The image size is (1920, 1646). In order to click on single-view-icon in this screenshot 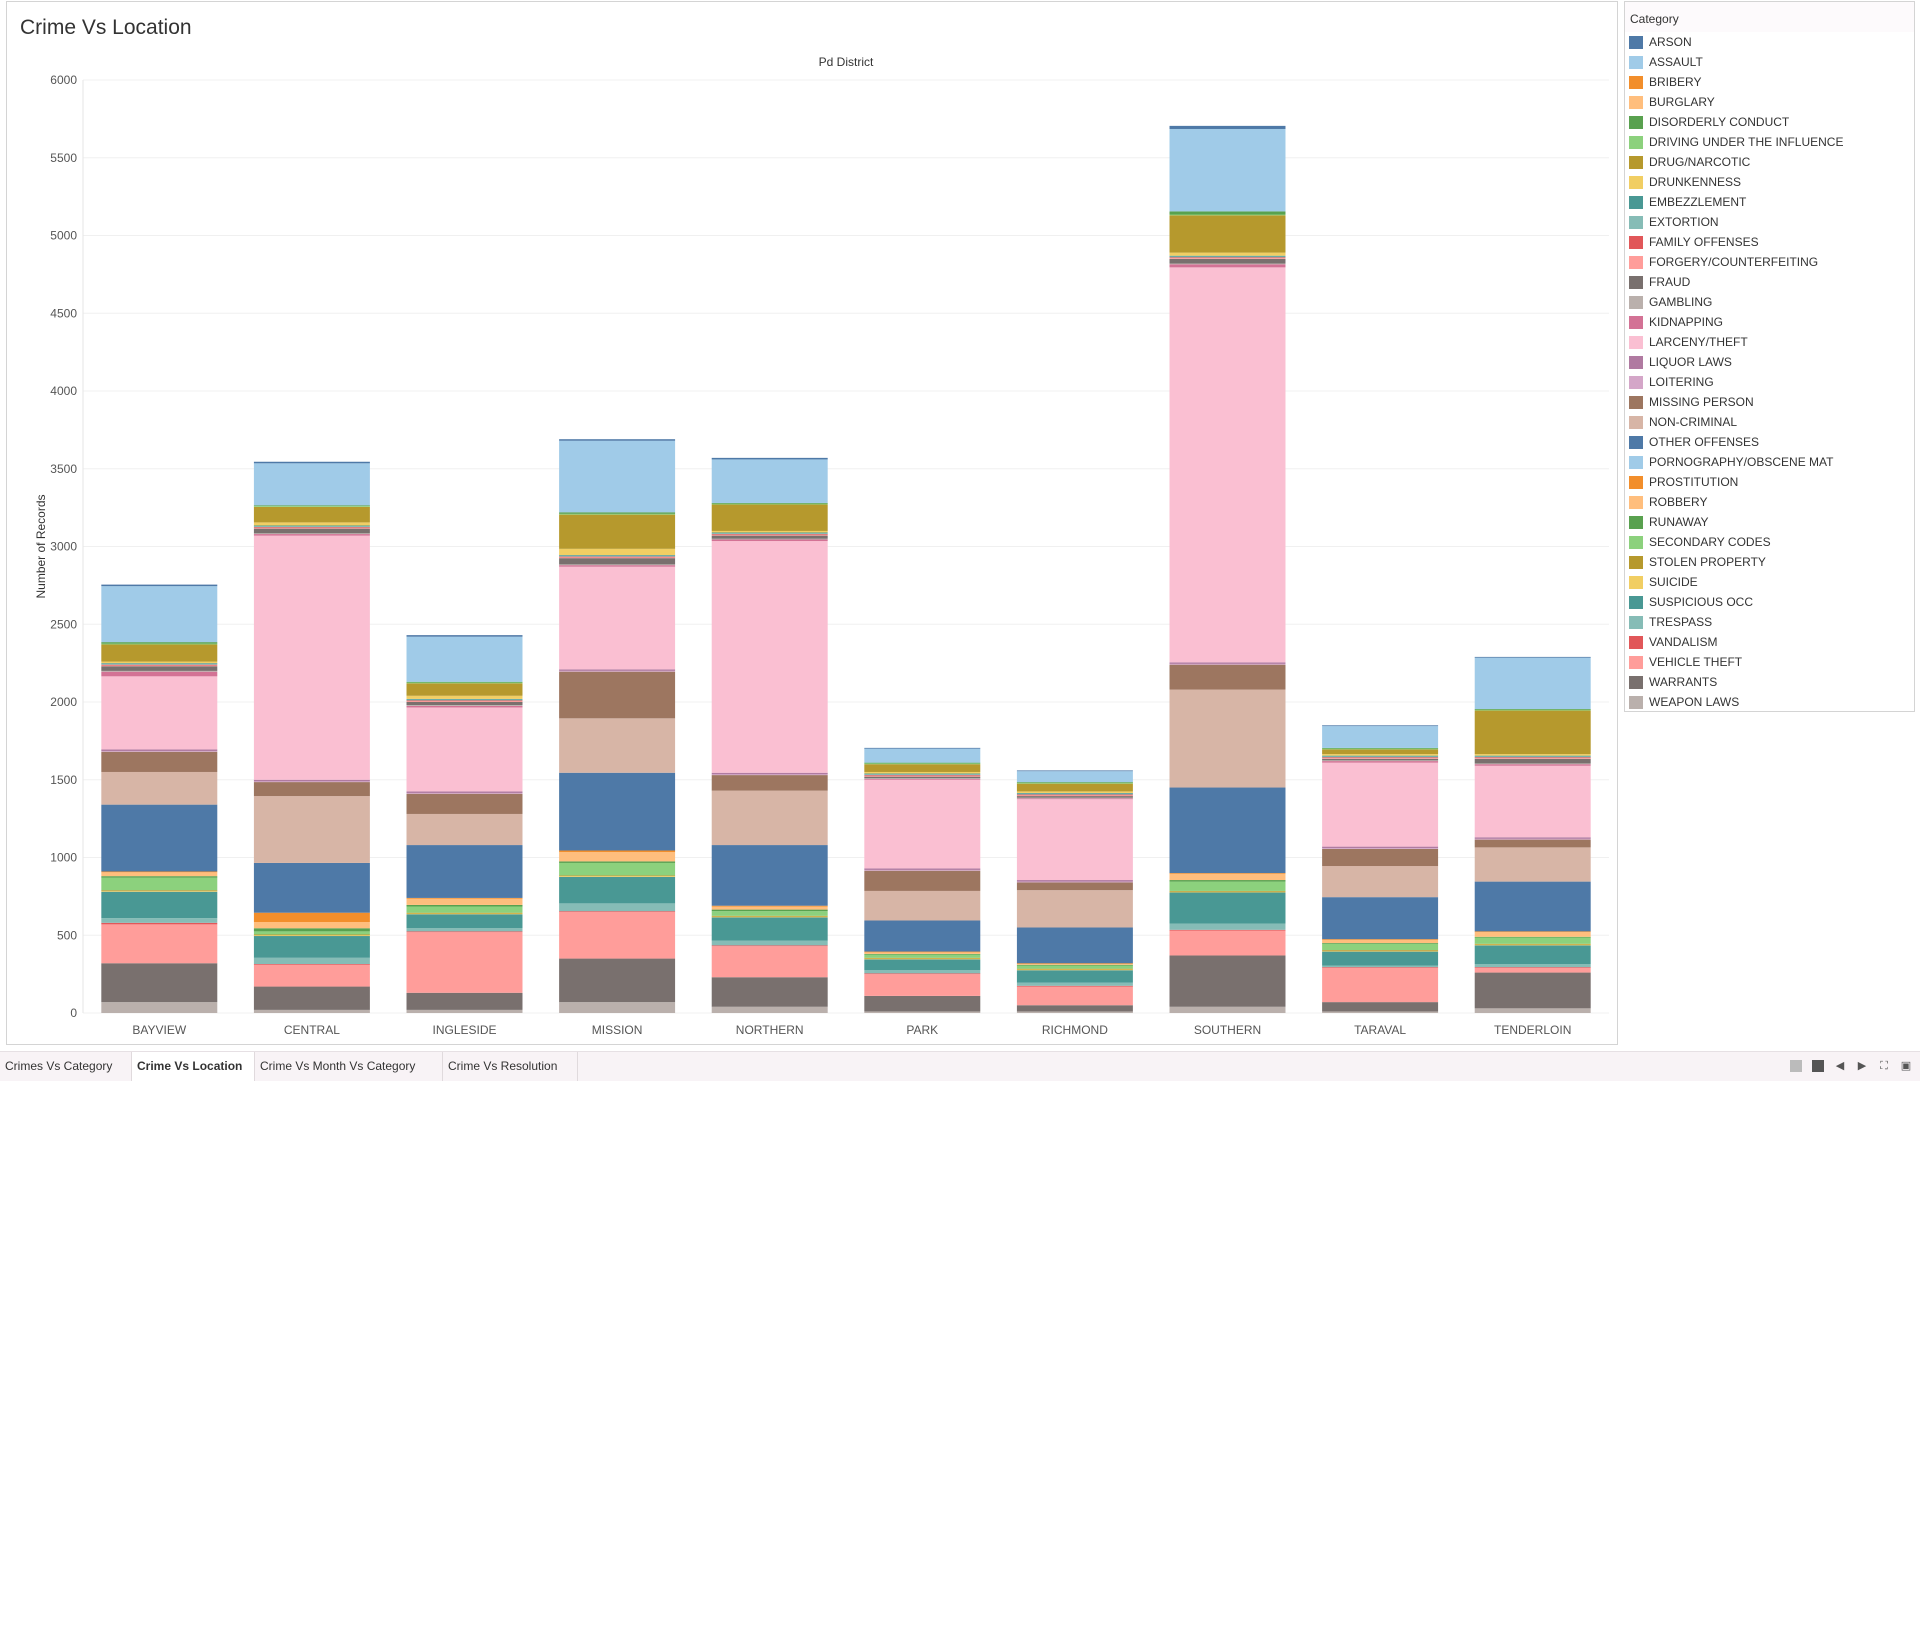, I will do `click(1818, 1066)`.